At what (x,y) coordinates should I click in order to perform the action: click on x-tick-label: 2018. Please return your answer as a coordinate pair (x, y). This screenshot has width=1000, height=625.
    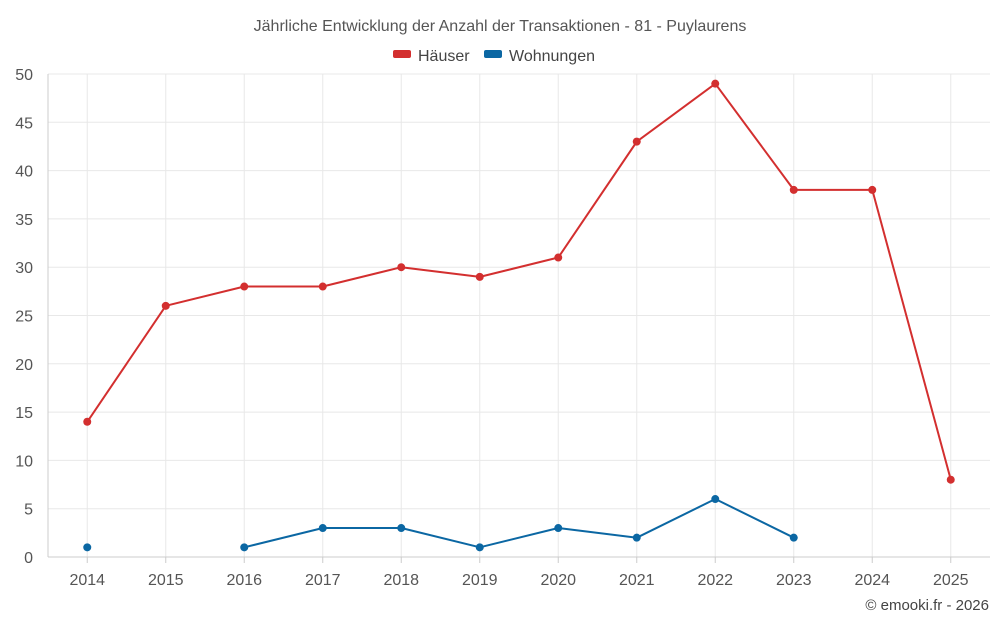
    Looking at the image, I should click on (401, 580).